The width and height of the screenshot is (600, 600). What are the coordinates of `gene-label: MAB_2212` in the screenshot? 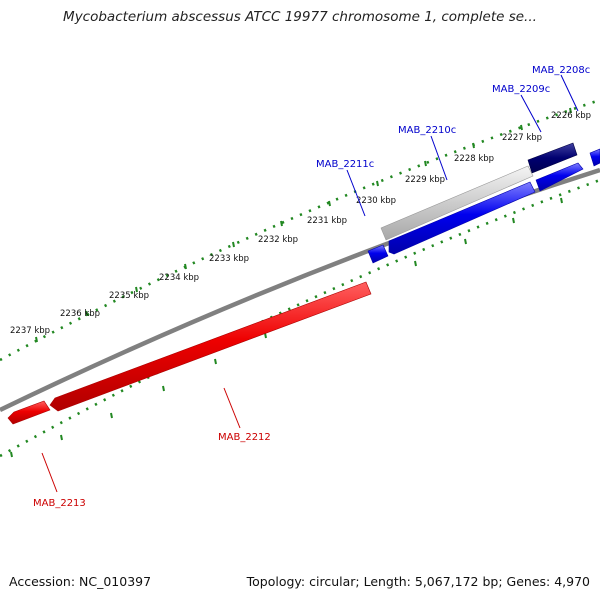 It's located at (244, 437).